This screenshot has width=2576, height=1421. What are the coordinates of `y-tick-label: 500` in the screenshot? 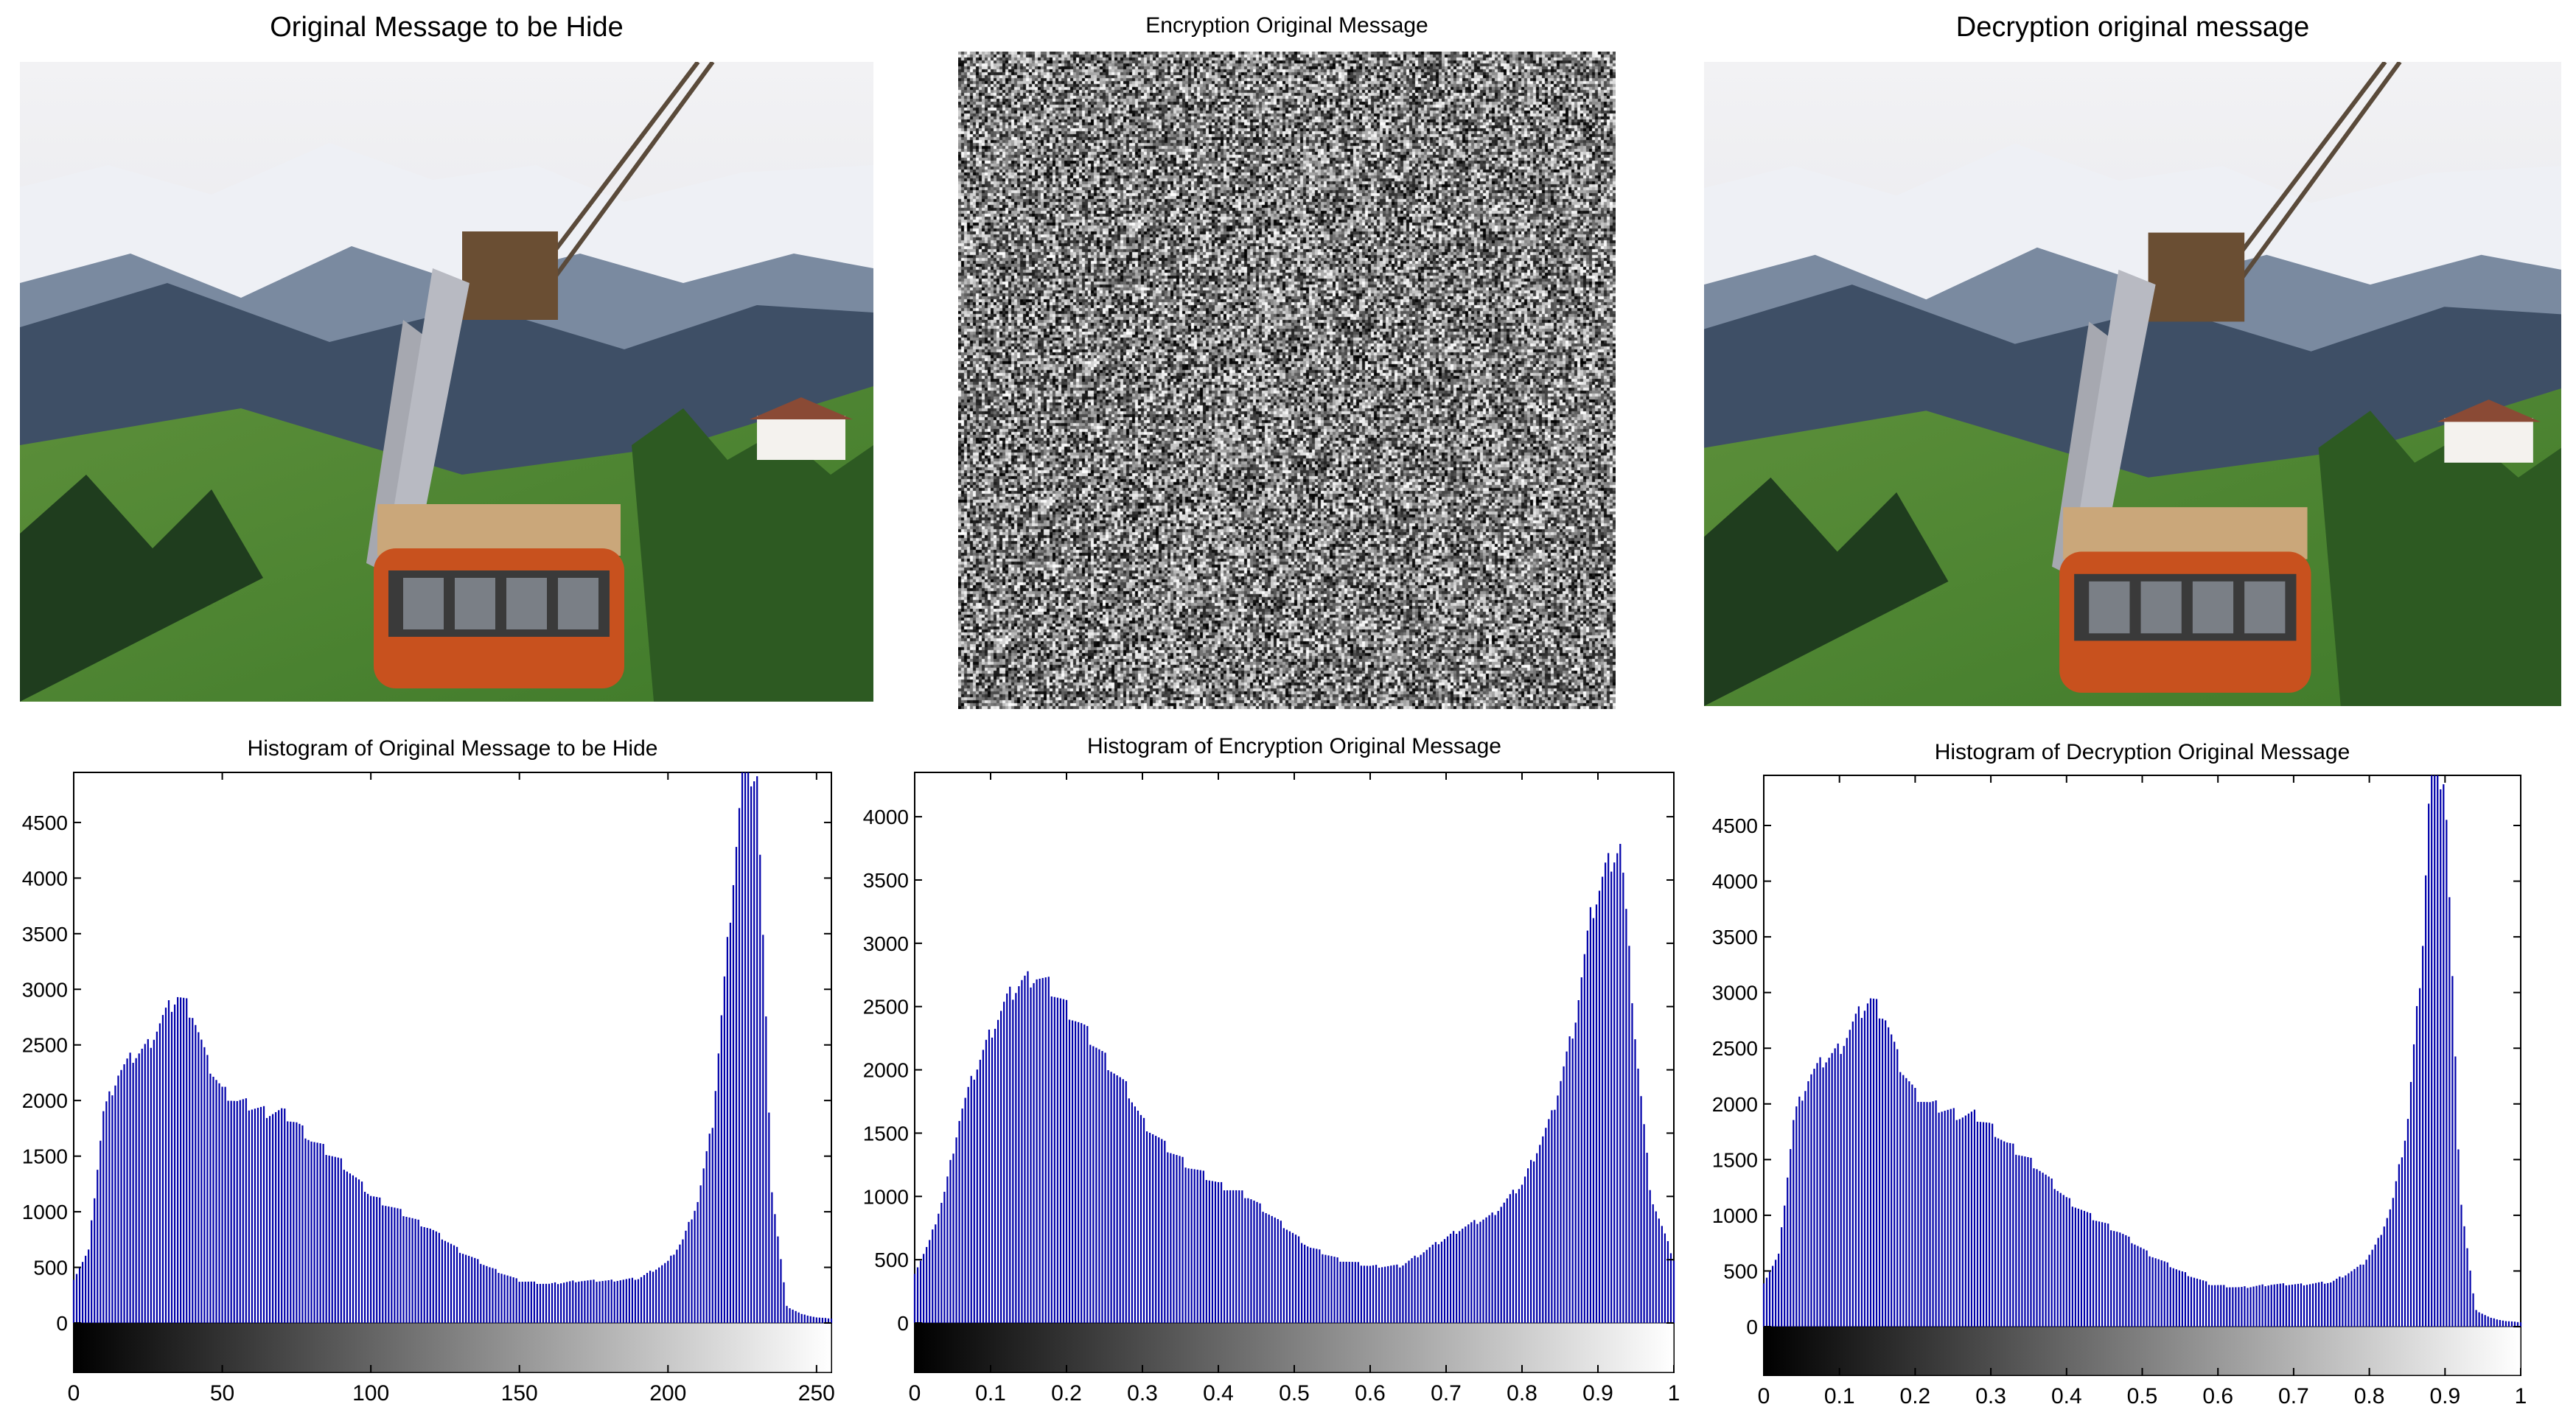 It's located at (1740, 1271).